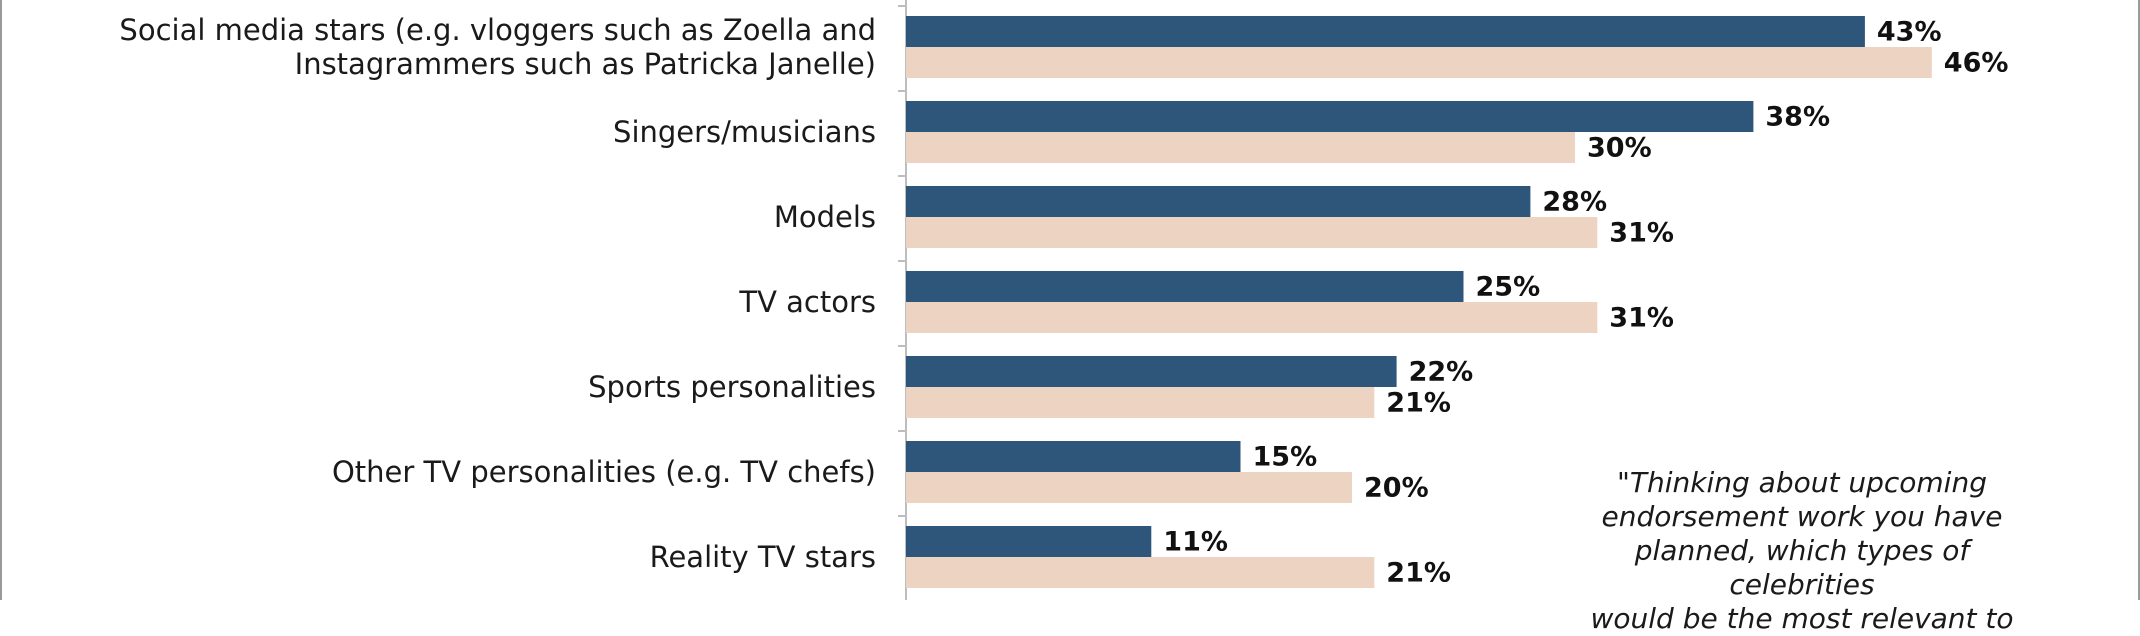  What do you see at coordinates (744, 132) in the screenshot?
I see `category-label: Singers/musicians` at bounding box center [744, 132].